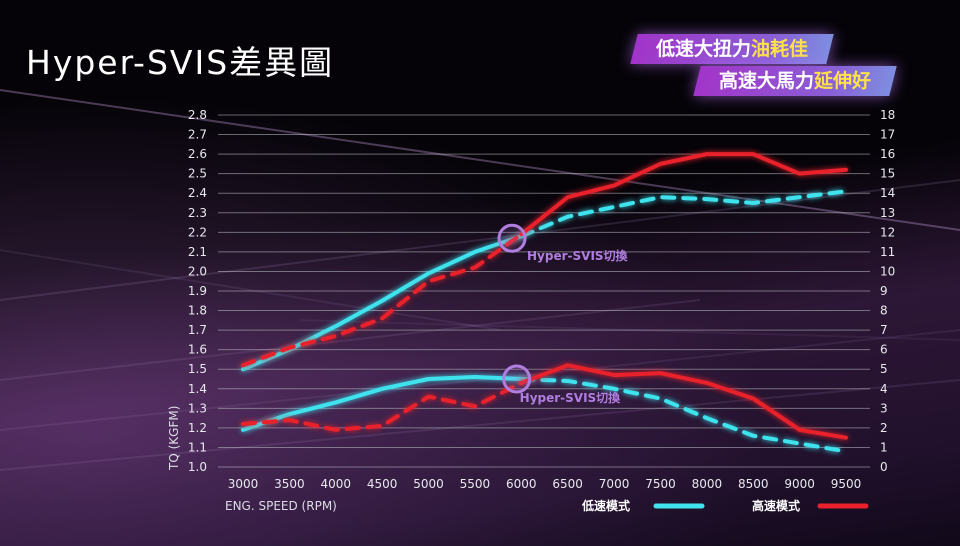 The image size is (960, 546). I want to click on left-tick-label: 2.2, so click(197, 232).